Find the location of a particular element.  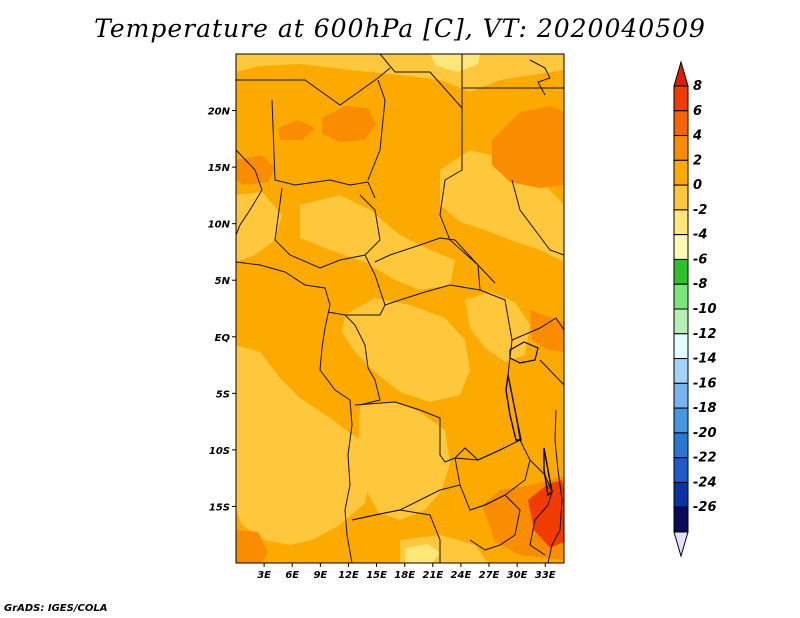

colorbar-label: -2 is located at coordinates (700, 210).